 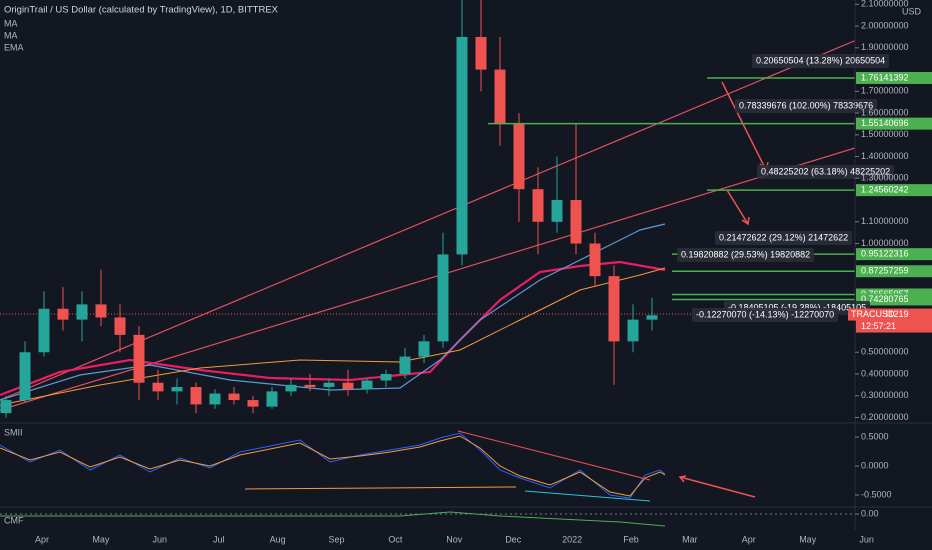 I want to click on measure-text: 0.20650504 (13.28%) 20650504, so click(x=820, y=60).